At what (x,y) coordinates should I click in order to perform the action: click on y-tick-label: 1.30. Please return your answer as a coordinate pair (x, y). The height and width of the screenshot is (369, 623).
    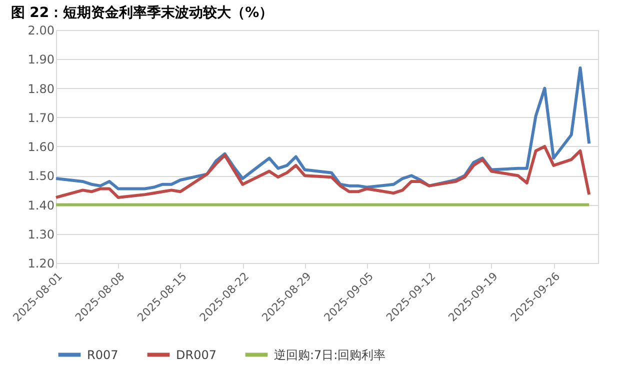
    Looking at the image, I should click on (41, 234).